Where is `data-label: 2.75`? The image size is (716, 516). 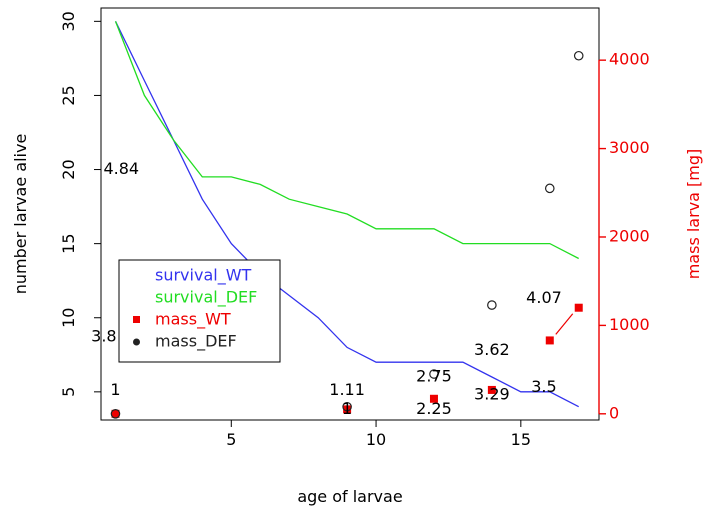 data-label: 2.75 is located at coordinates (434, 376).